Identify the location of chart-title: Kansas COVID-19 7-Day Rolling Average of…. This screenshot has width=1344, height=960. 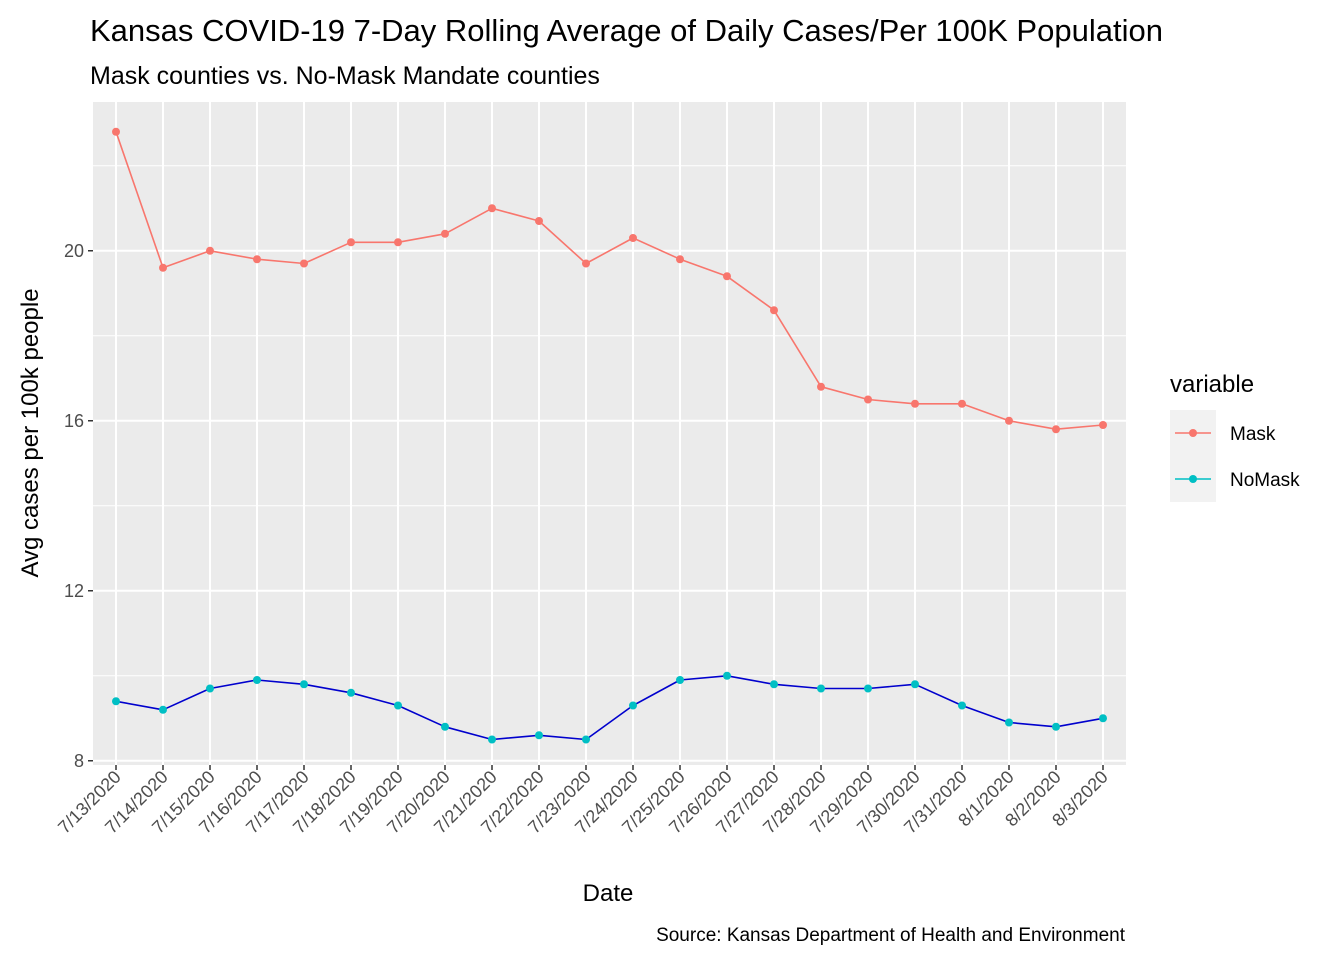
(626, 30).